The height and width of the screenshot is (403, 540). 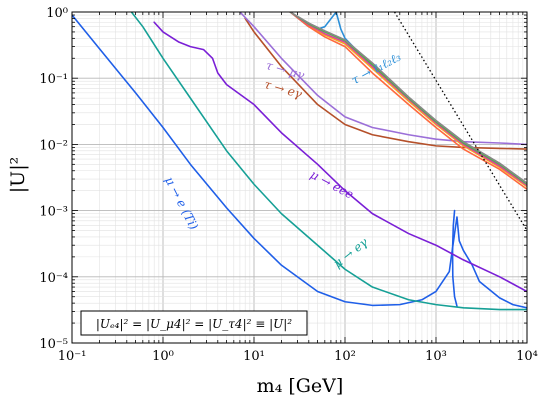 What do you see at coordinates (436, 356) in the screenshot?
I see `x-tick-label: 10³` at bounding box center [436, 356].